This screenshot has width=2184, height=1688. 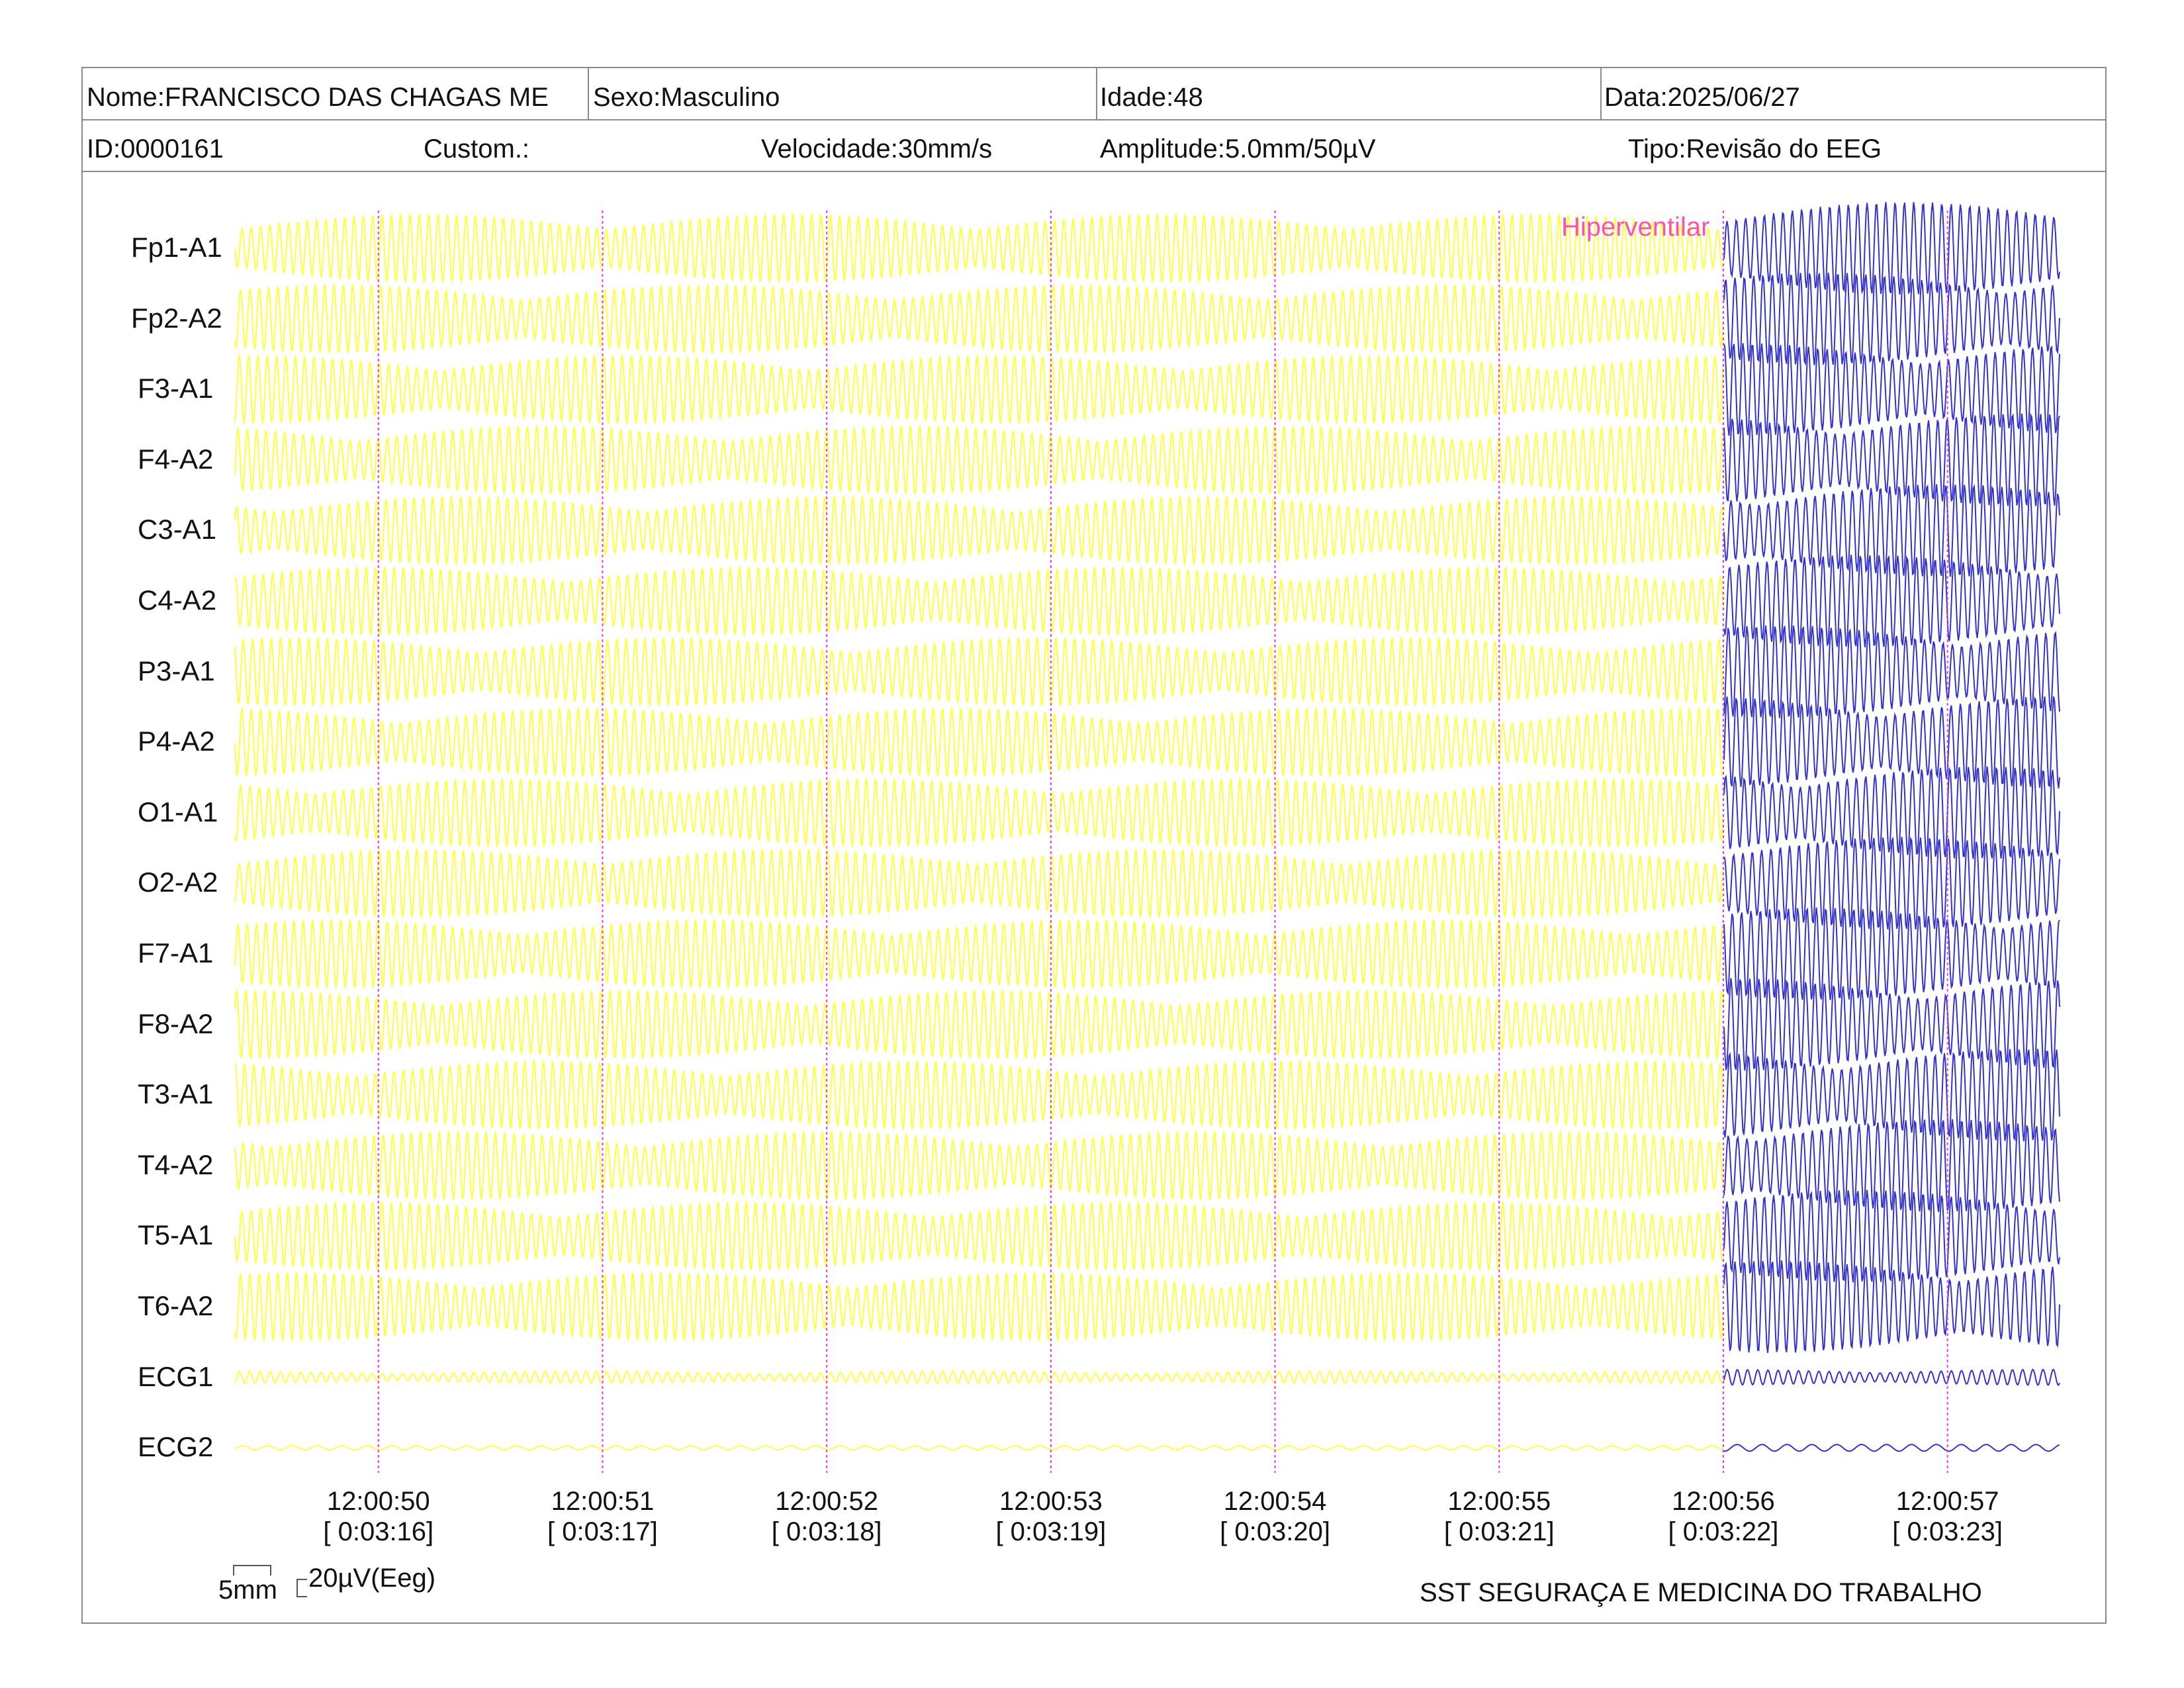 What do you see at coordinates (176, 1164) in the screenshot?
I see `channel-label-t4-a2: T4-A2` at bounding box center [176, 1164].